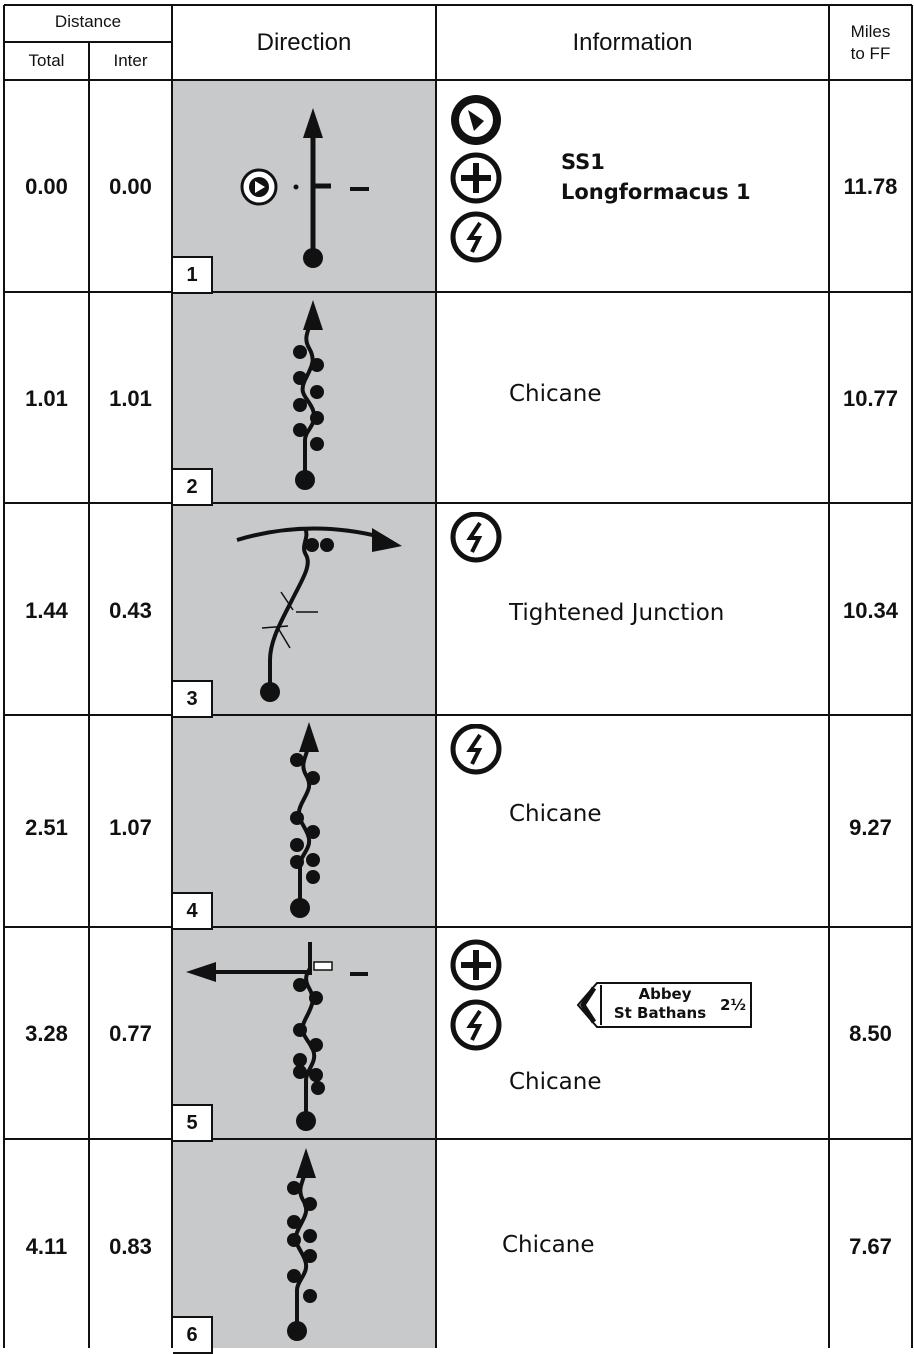 The height and width of the screenshot is (1354, 914). What do you see at coordinates (870, 827) in the screenshot?
I see `row-4-miles: 9.27` at bounding box center [870, 827].